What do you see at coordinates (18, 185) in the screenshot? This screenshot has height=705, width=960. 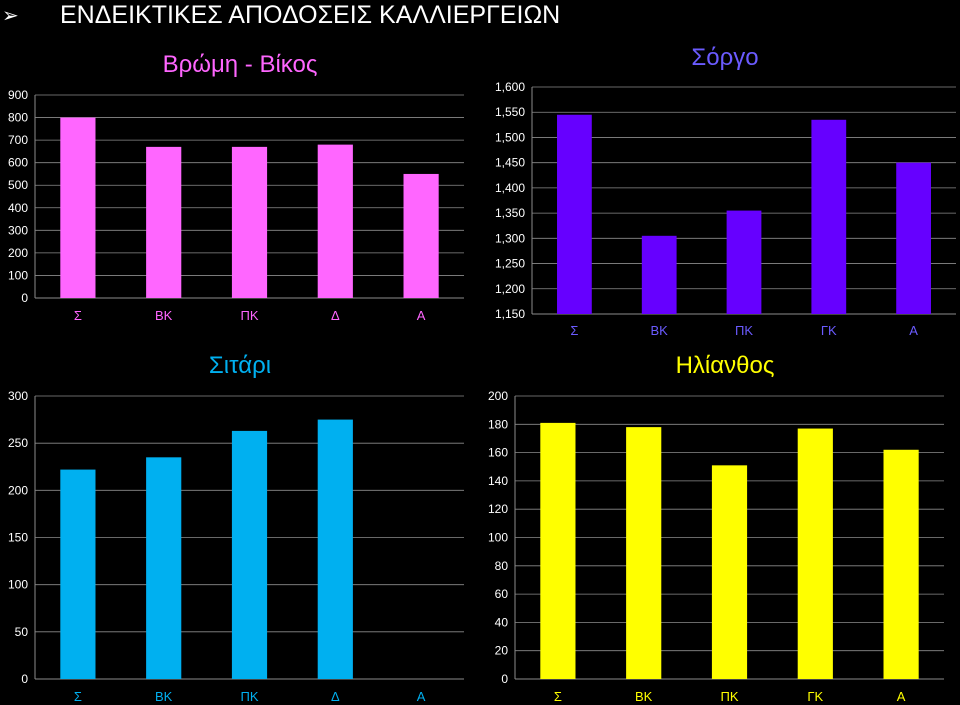 I see `oats-vetch-y-tick-label: 500` at bounding box center [18, 185].